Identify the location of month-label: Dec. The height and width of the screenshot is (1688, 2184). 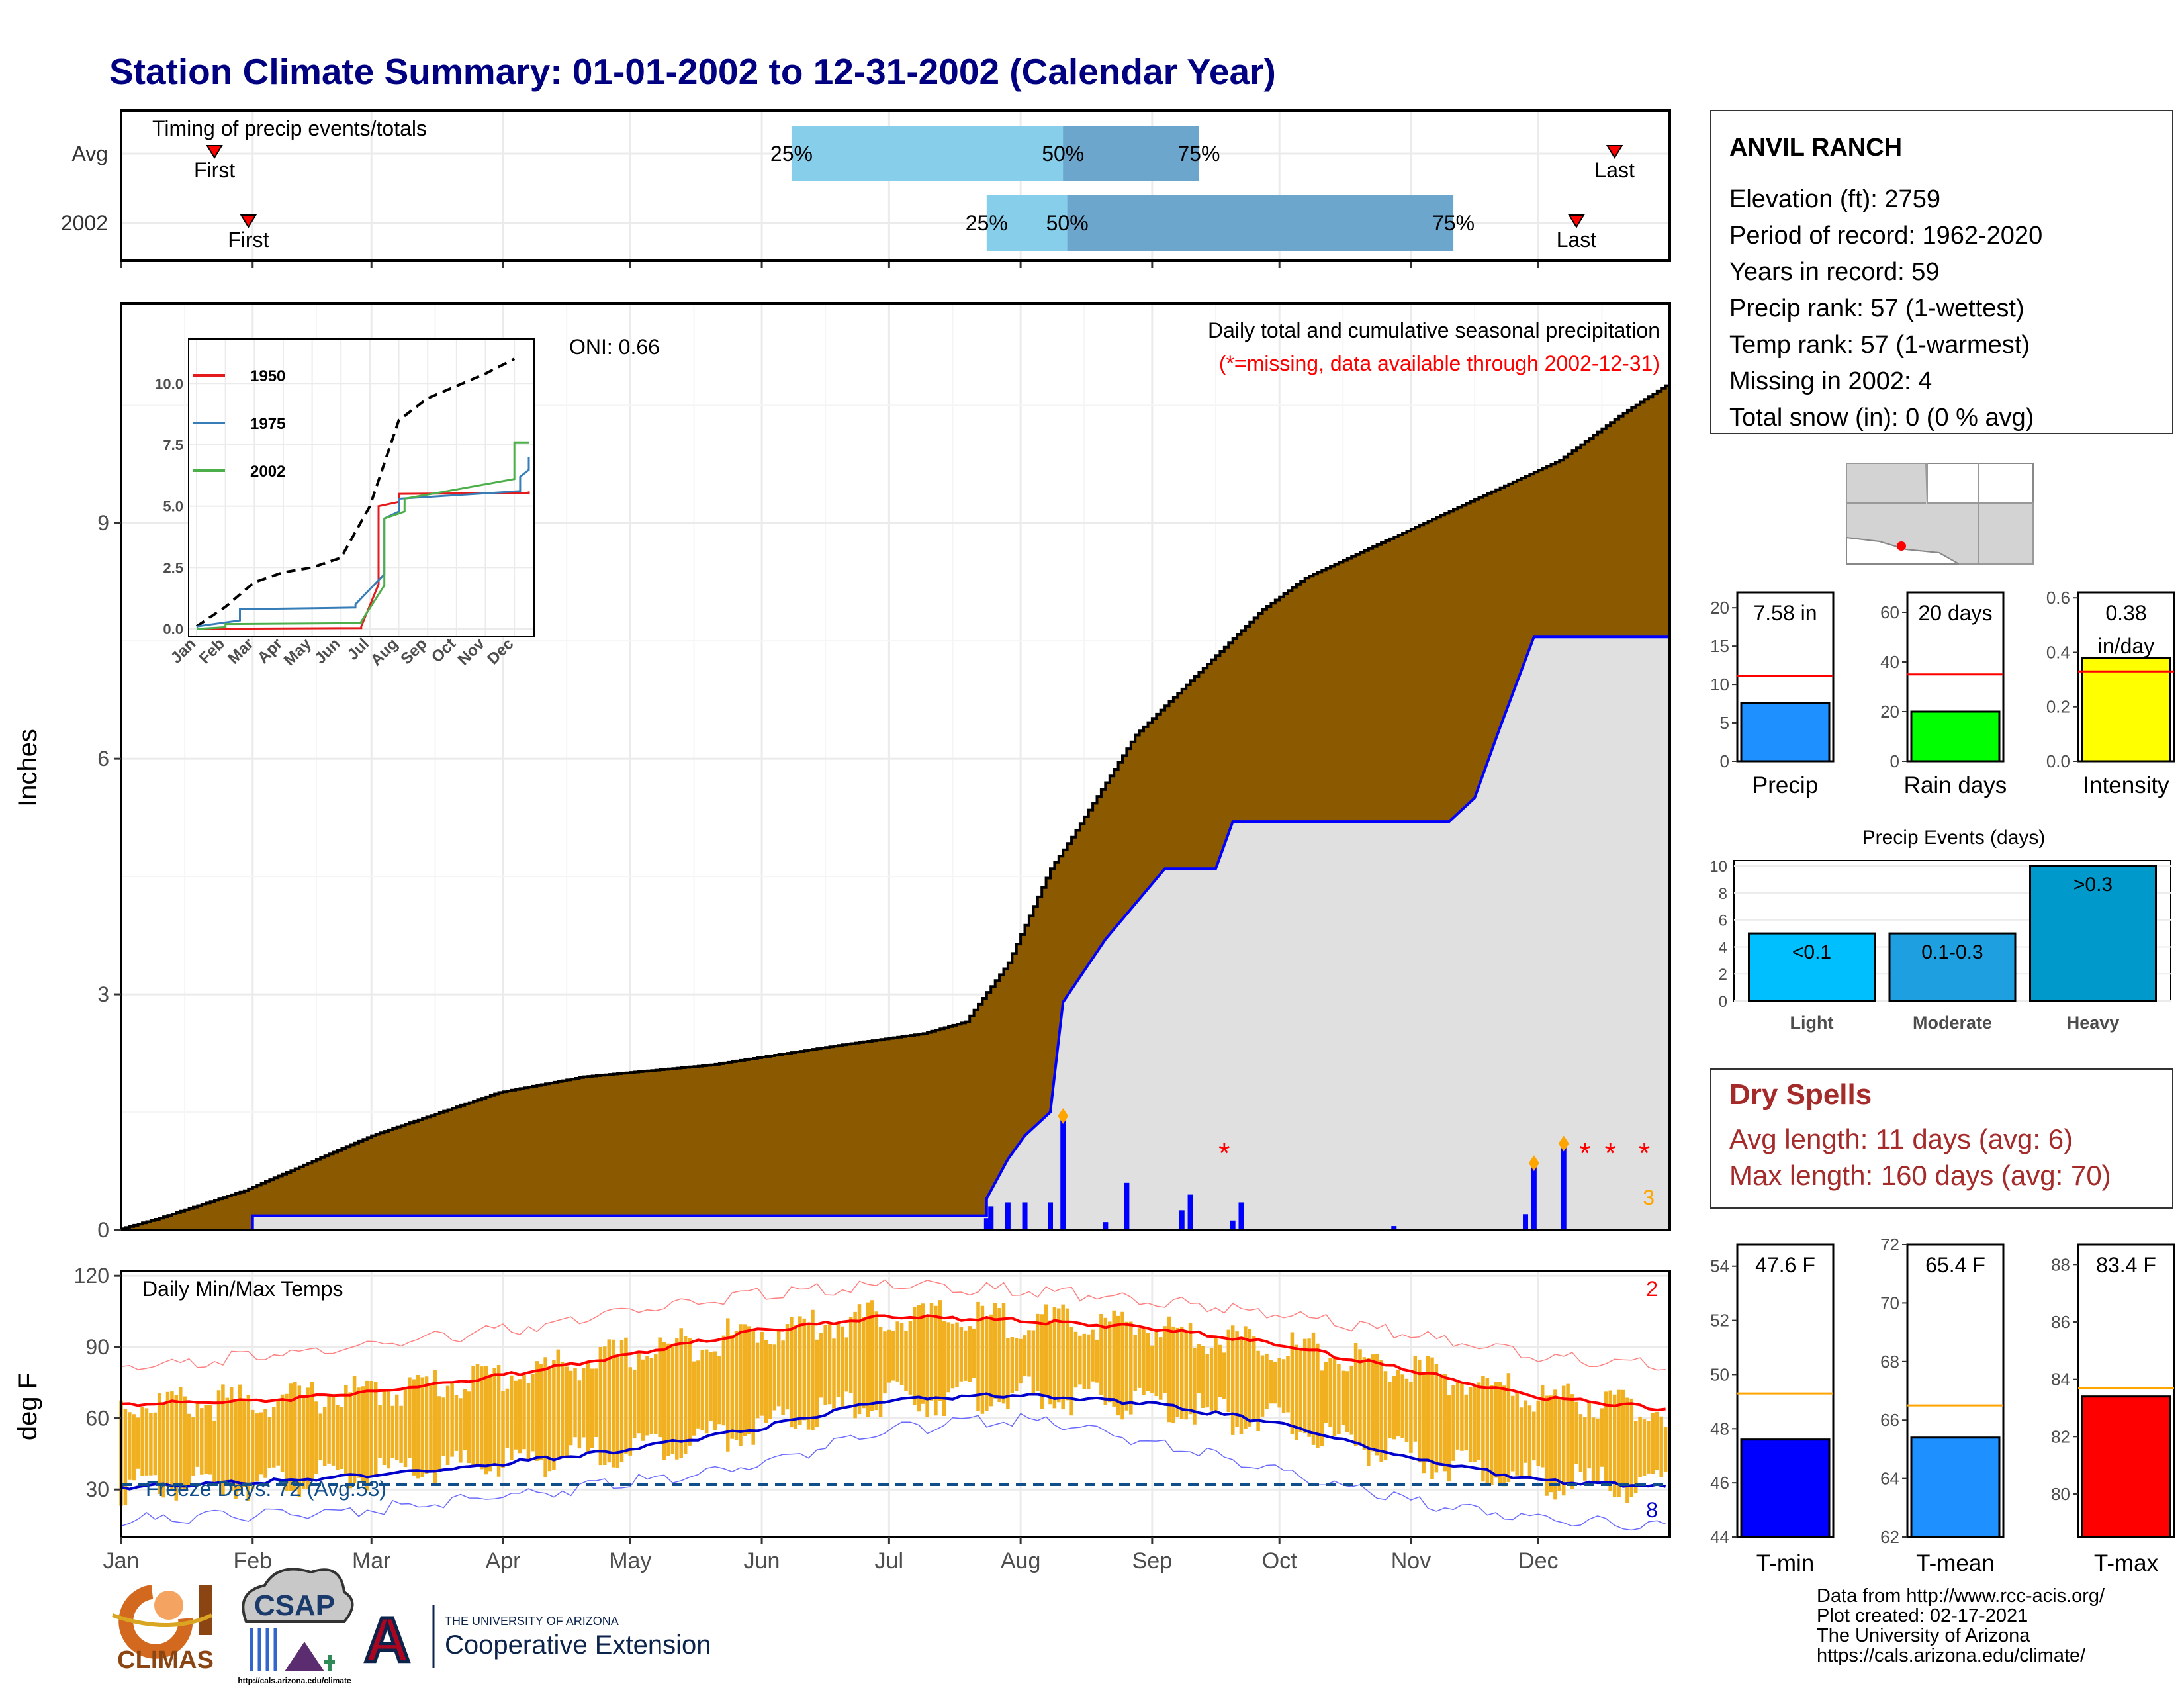
(1538, 1560).